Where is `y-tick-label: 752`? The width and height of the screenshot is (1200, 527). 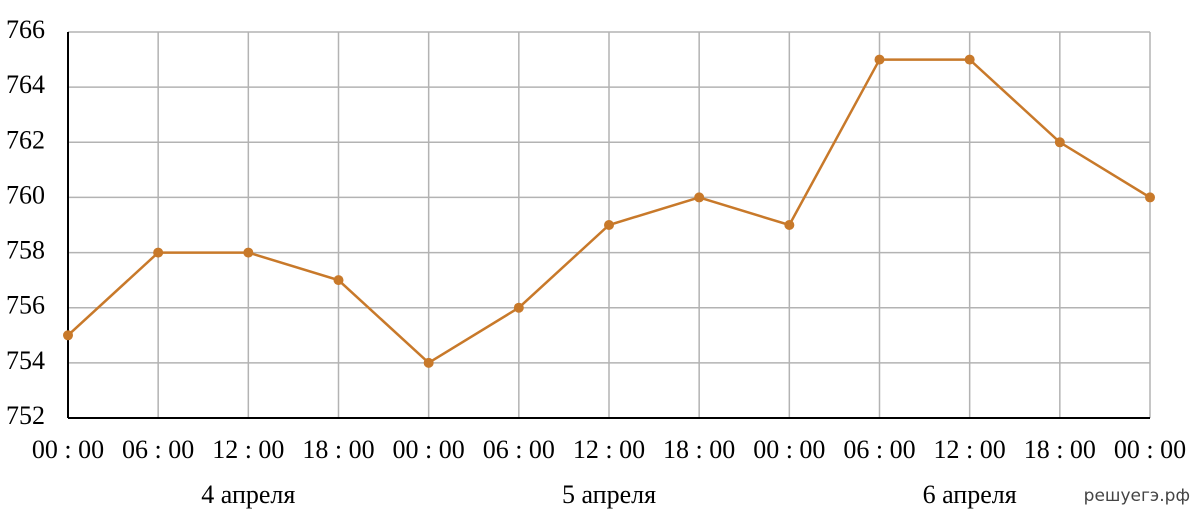
y-tick-label: 752 is located at coordinates (25, 415).